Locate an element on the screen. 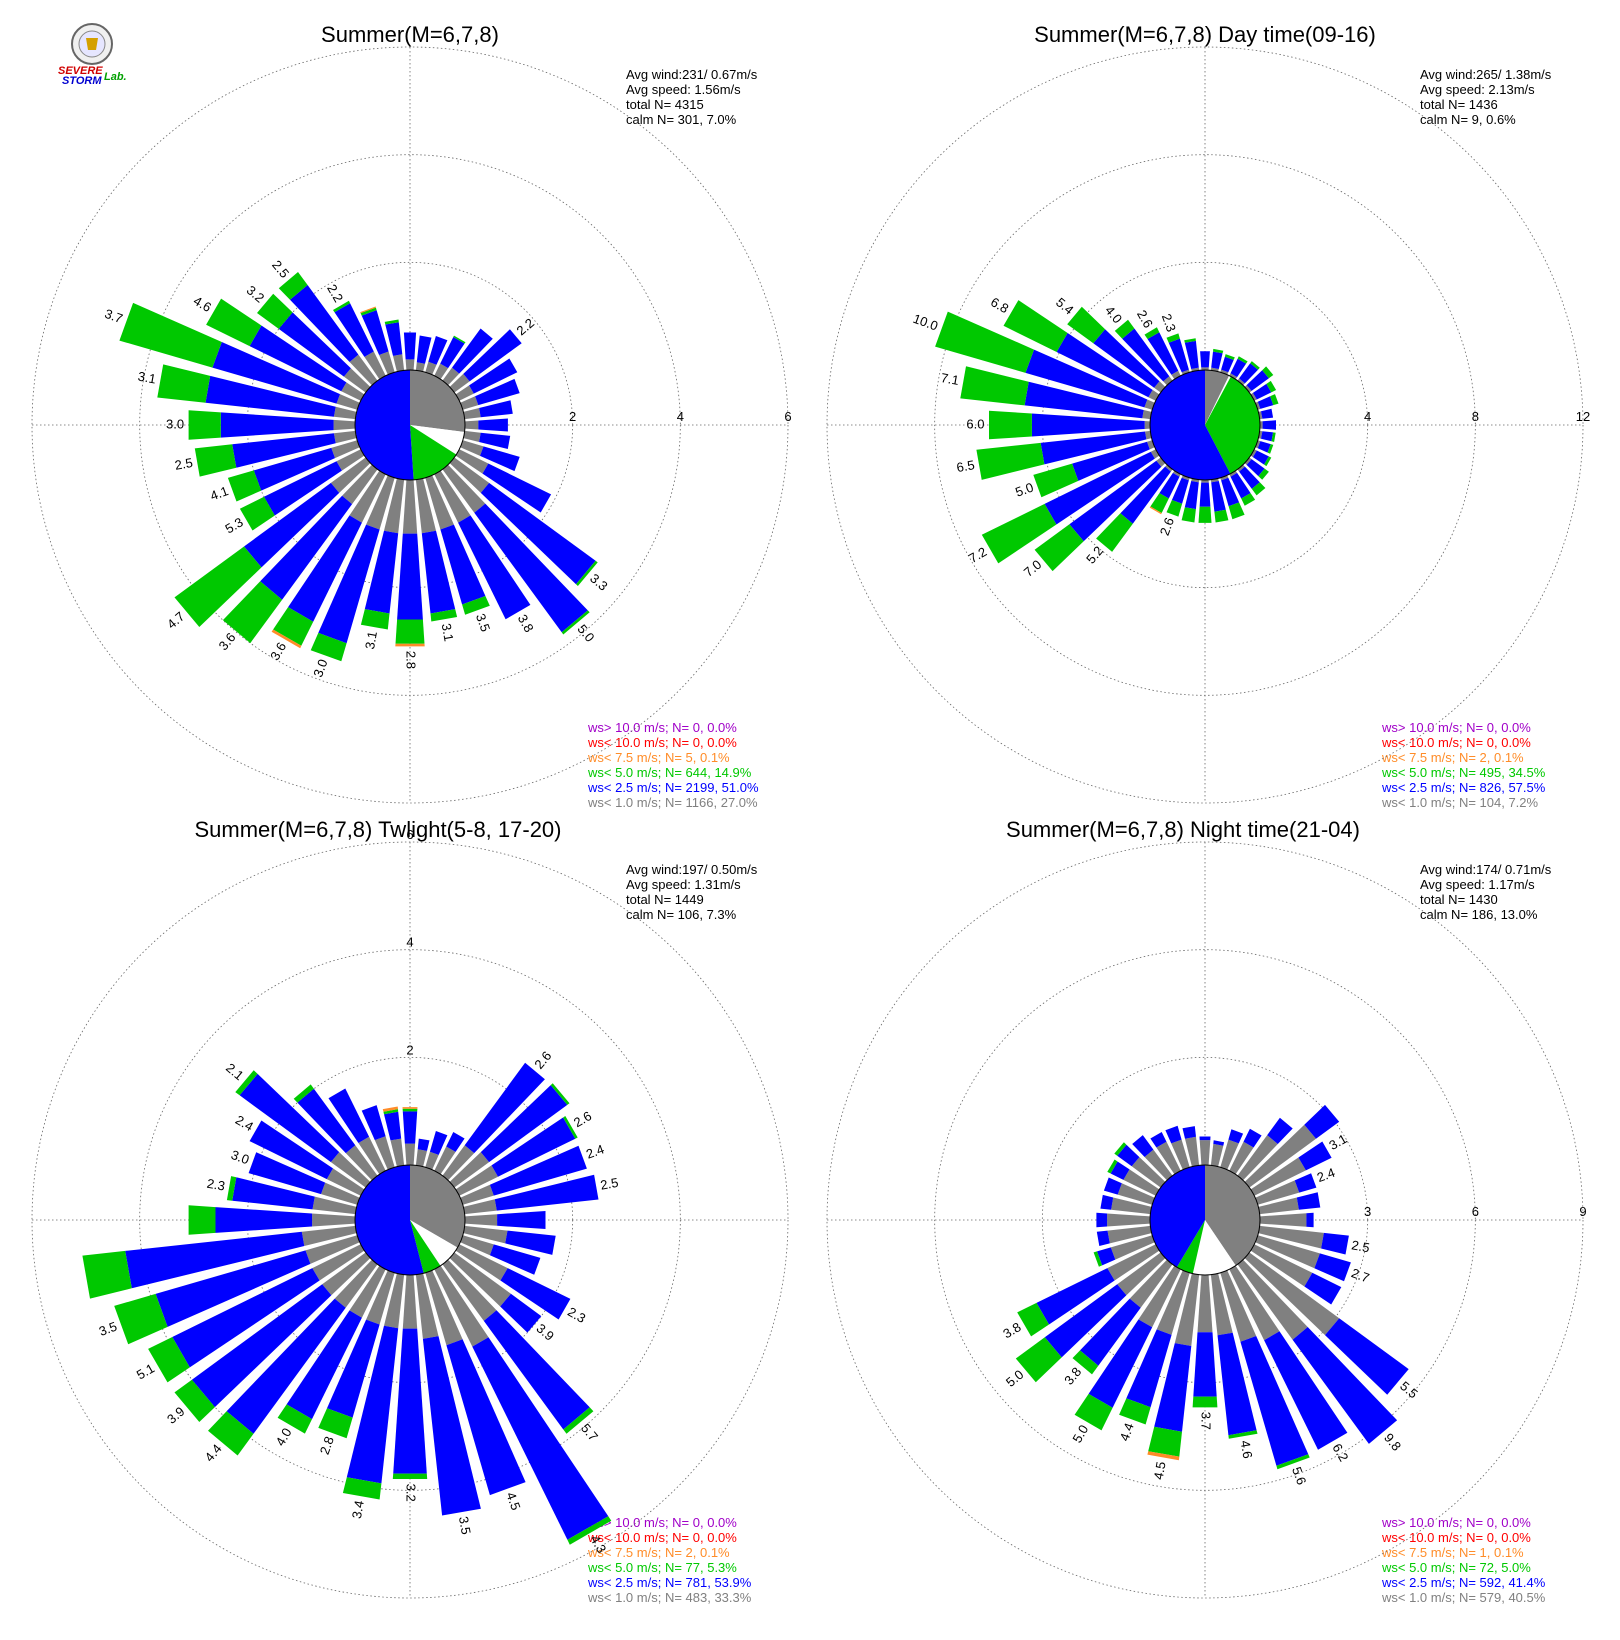  bar-value-label: 4.6 is located at coordinates (1247, 1449).